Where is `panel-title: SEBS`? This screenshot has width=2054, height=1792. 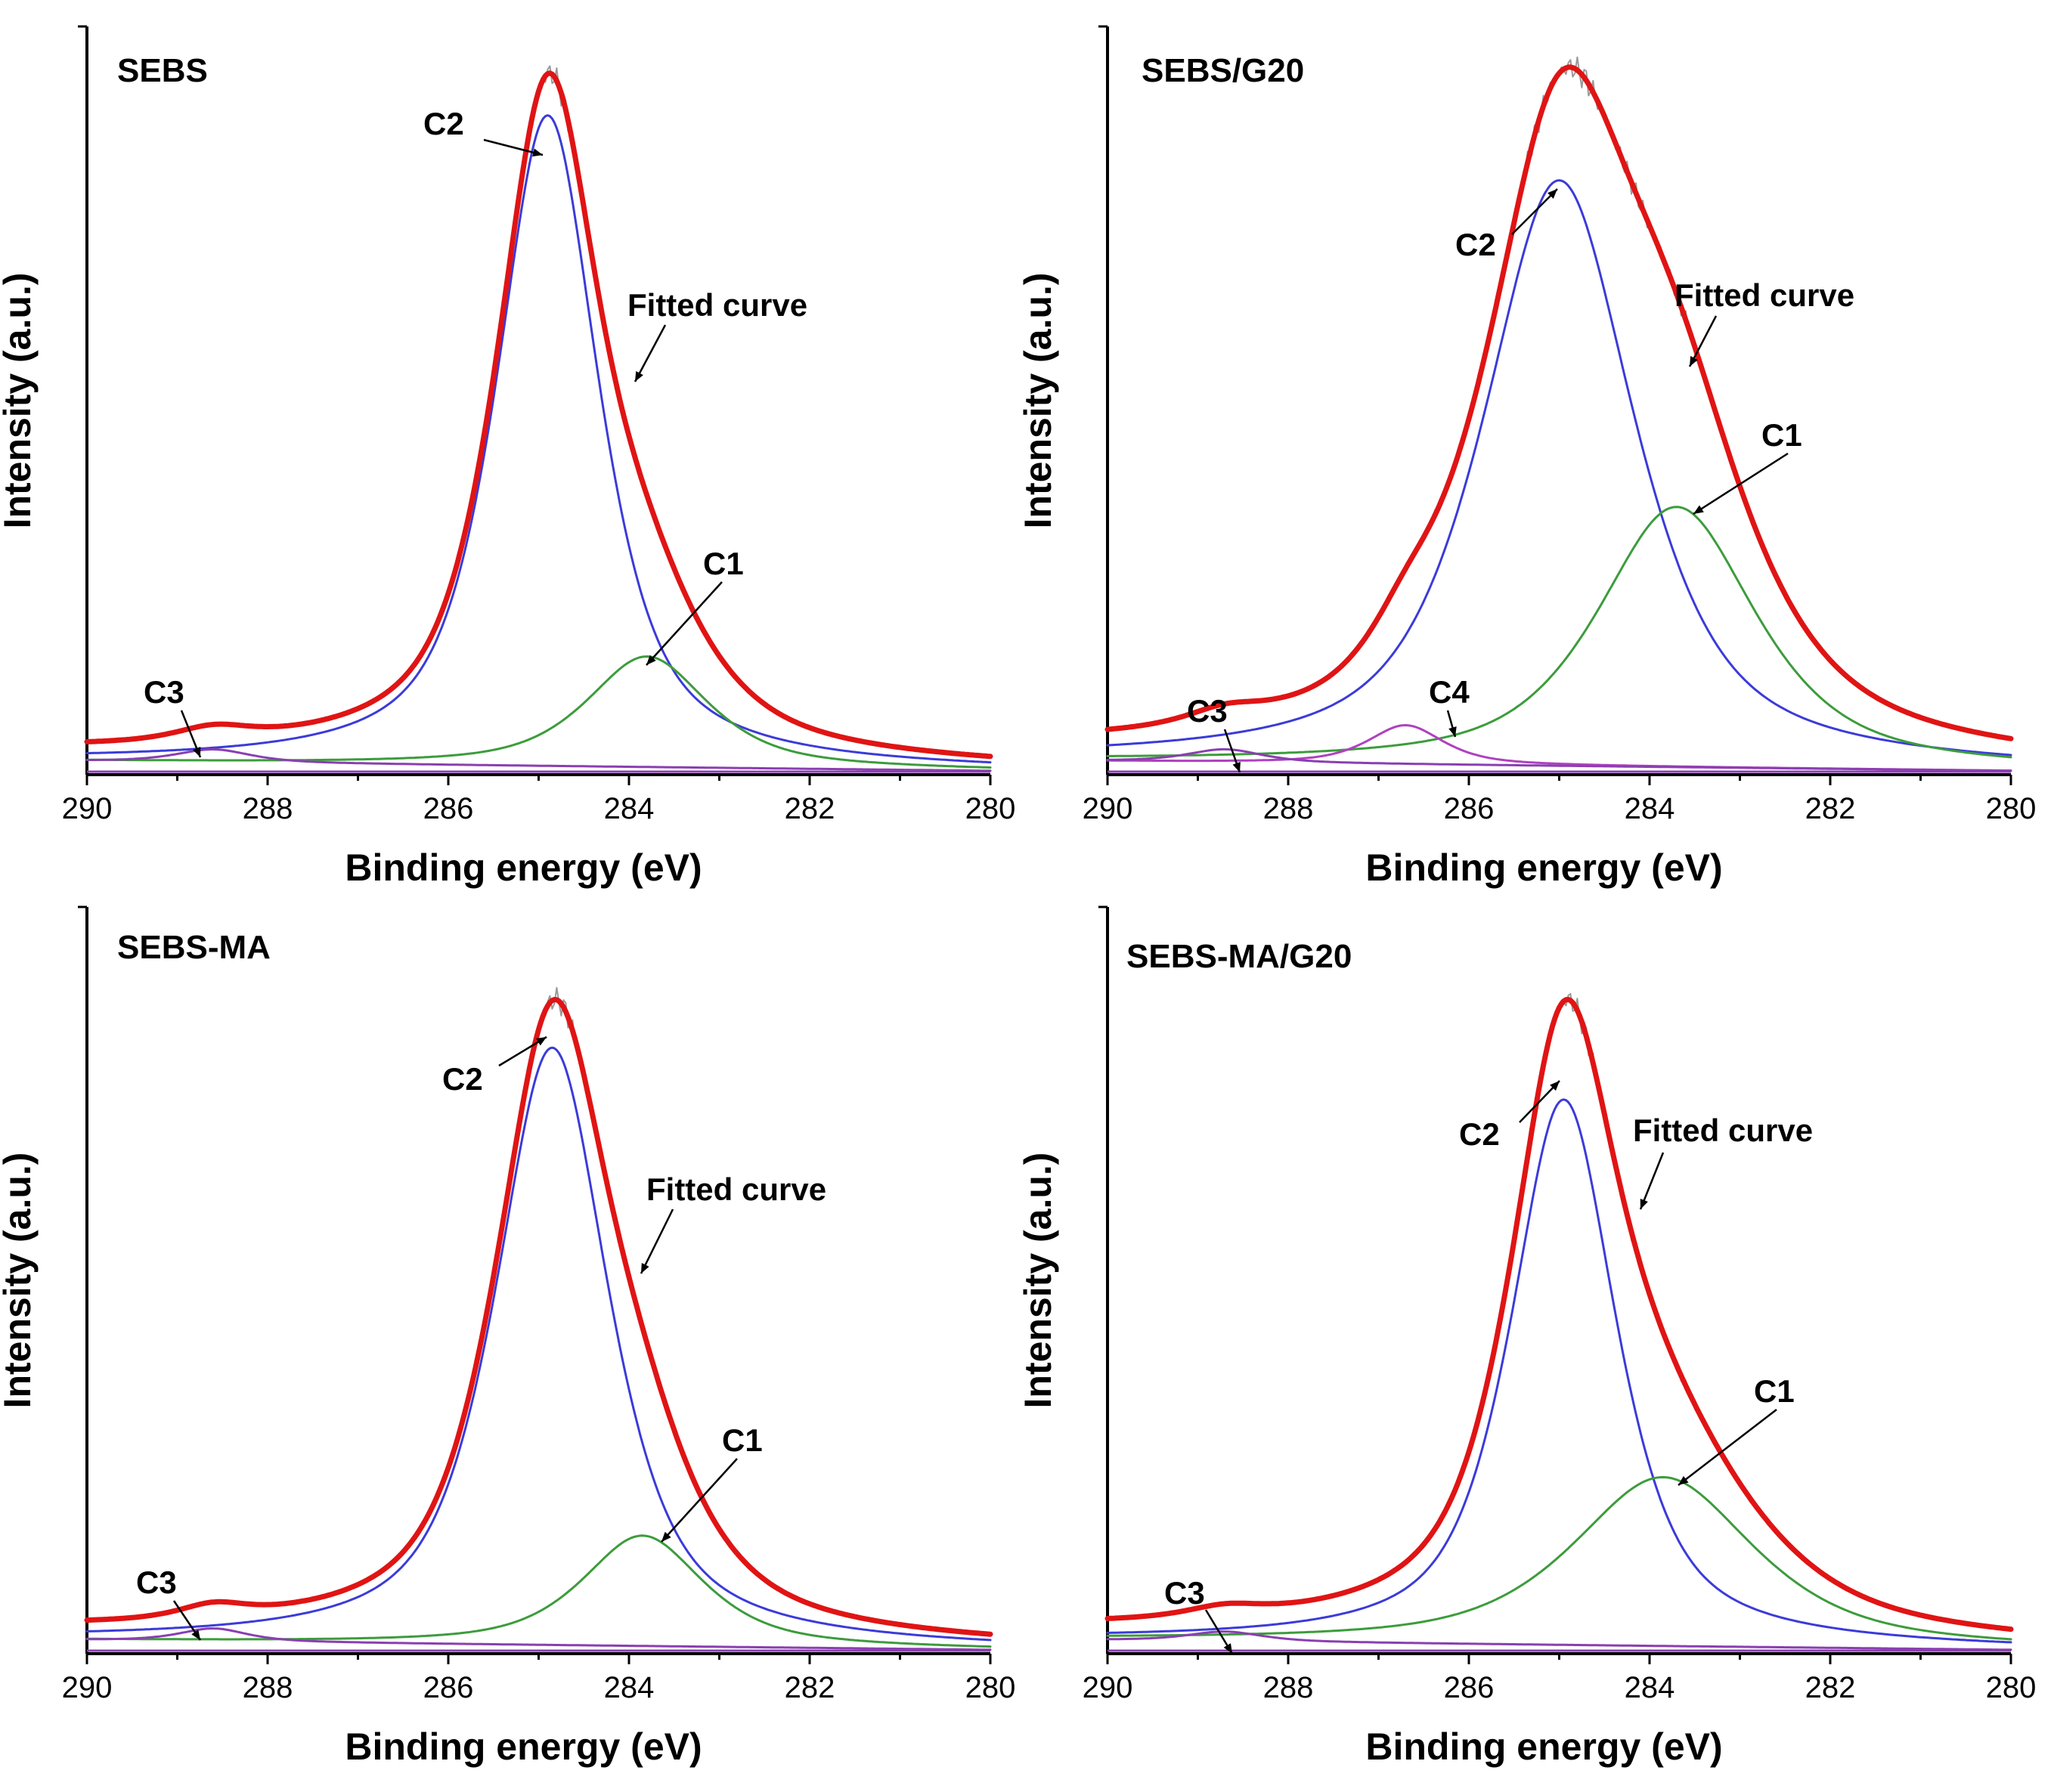
panel-title: SEBS is located at coordinates (162, 70).